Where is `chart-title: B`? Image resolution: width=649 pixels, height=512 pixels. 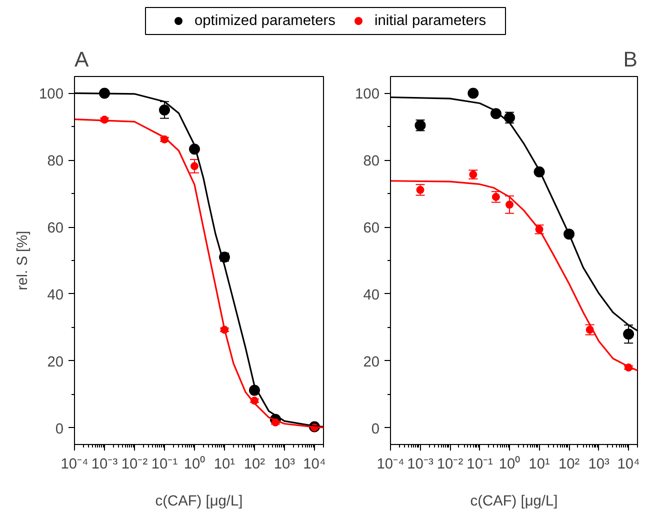 chart-title: B is located at coordinates (630, 60).